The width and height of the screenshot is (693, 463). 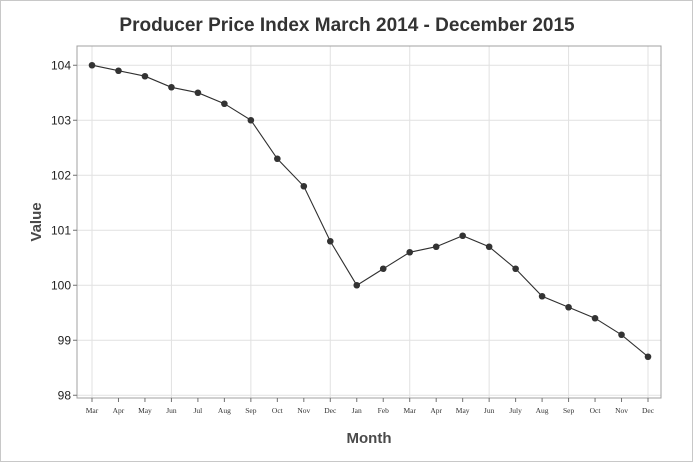 I want to click on x-axis-label: Month, so click(x=369, y=438).